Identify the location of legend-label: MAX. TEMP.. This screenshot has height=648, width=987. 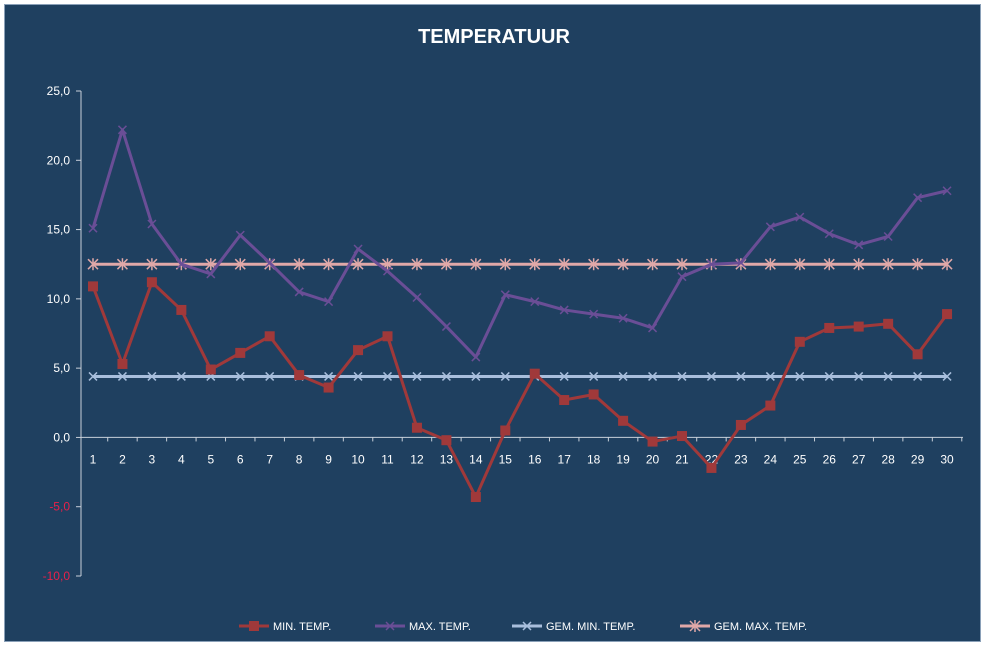
(440, 627).